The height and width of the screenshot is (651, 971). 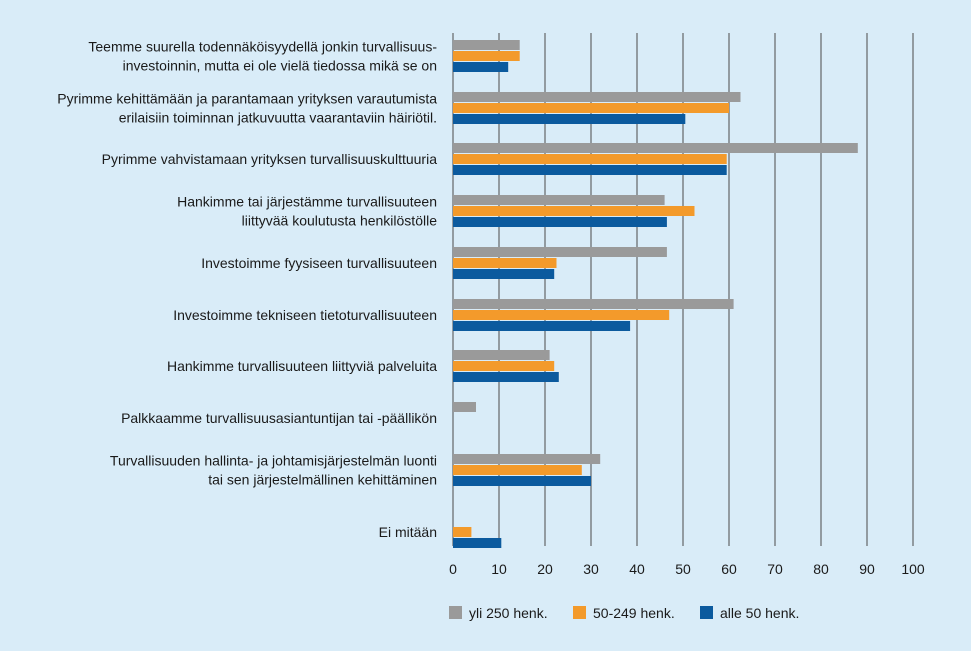 What do you see at coordinates (867, 569) in the screenshot?
I see `x-tick-label: 90` at bounding box center [867, 569].